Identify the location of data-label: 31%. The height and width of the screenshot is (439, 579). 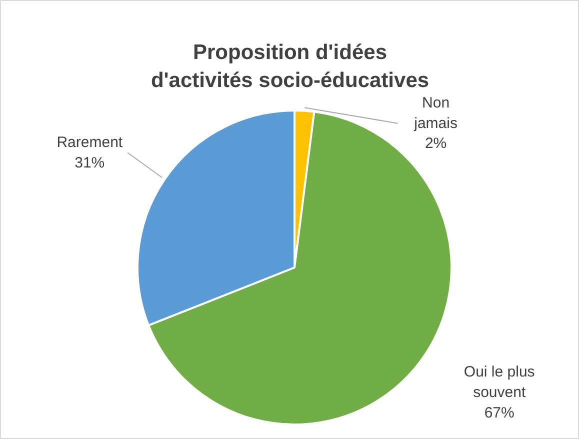
(89, 163).